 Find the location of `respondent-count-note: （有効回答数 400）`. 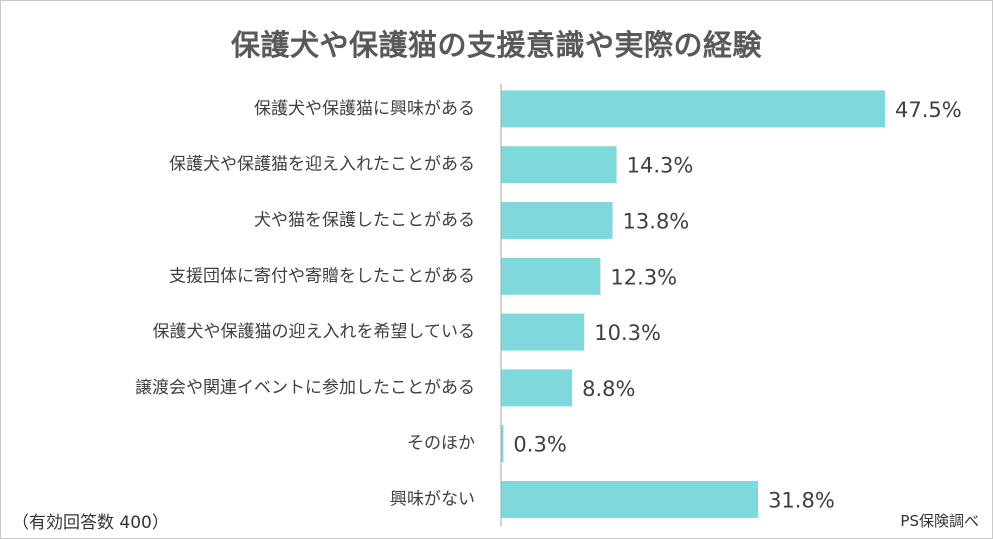

respondent-count-note: （有効回答数 400） is located at coordinates (90, 523).